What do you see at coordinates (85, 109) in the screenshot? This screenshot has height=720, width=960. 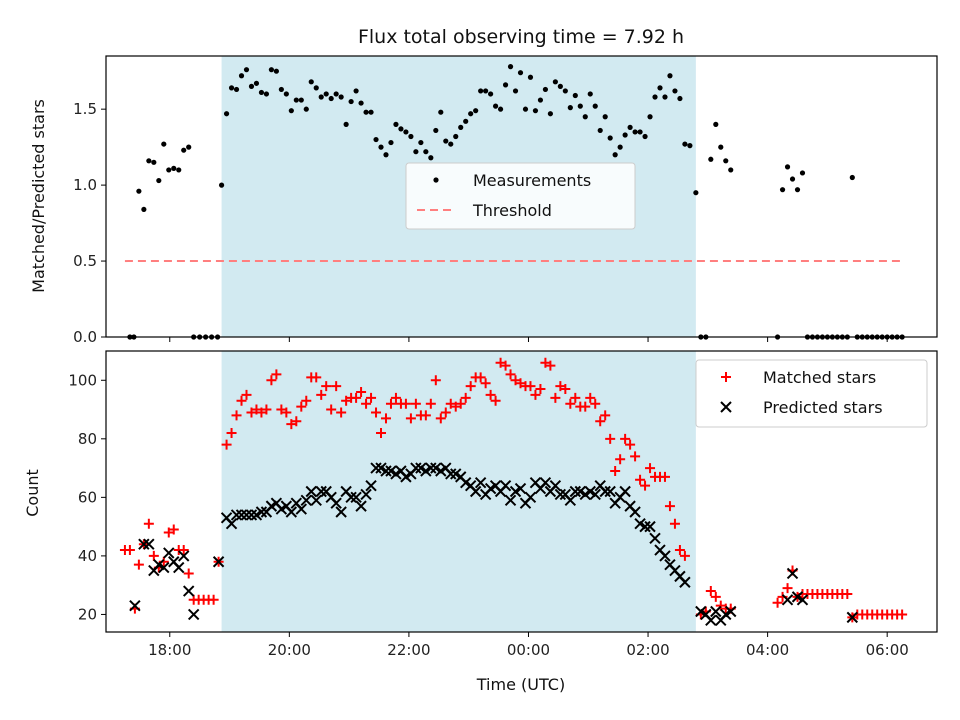 I see `top-y-tick-label: 1.5` at bounding box center [85, 109].